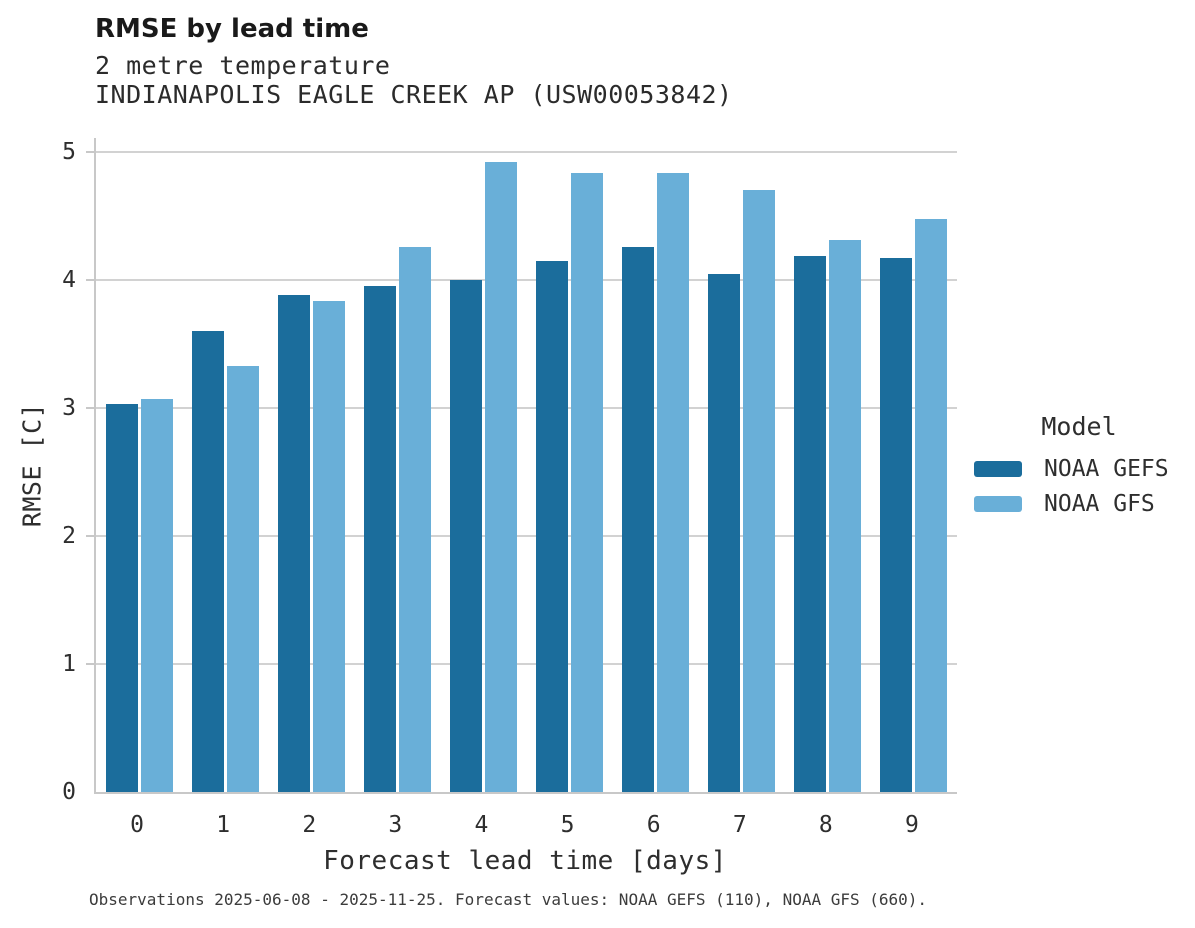 The width and height of the screenshot is (1195, 928). What do you see at coordinates (309, 825) in the screenshot?
I see `x-tick-label-2: 2` at bounding box center [309, 825].